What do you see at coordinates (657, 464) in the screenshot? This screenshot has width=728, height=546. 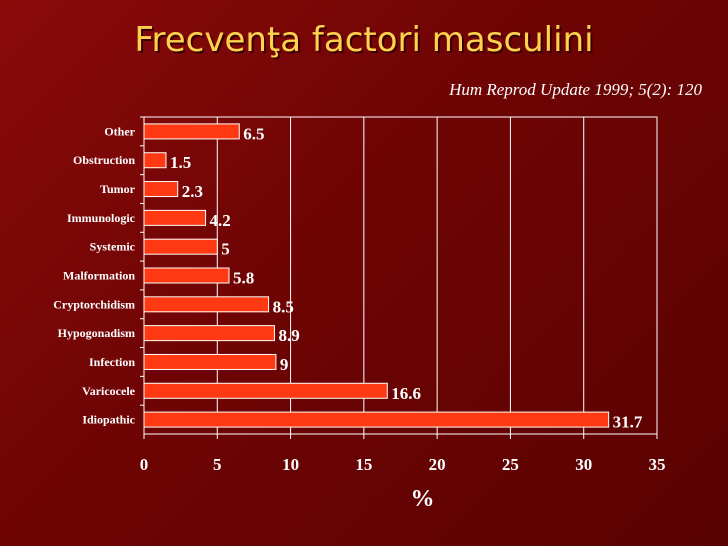 I see `x-tick-label: 35` at bounding box center [657, 464].